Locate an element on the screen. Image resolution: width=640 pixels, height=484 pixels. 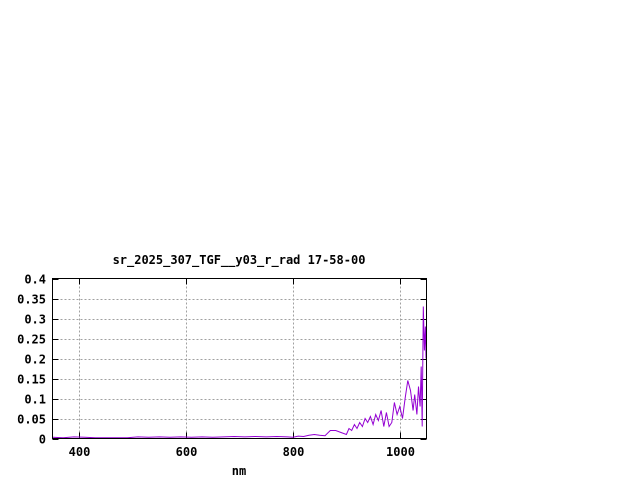
y-tick-label: 0.15 is located at coordinates (31, 380).